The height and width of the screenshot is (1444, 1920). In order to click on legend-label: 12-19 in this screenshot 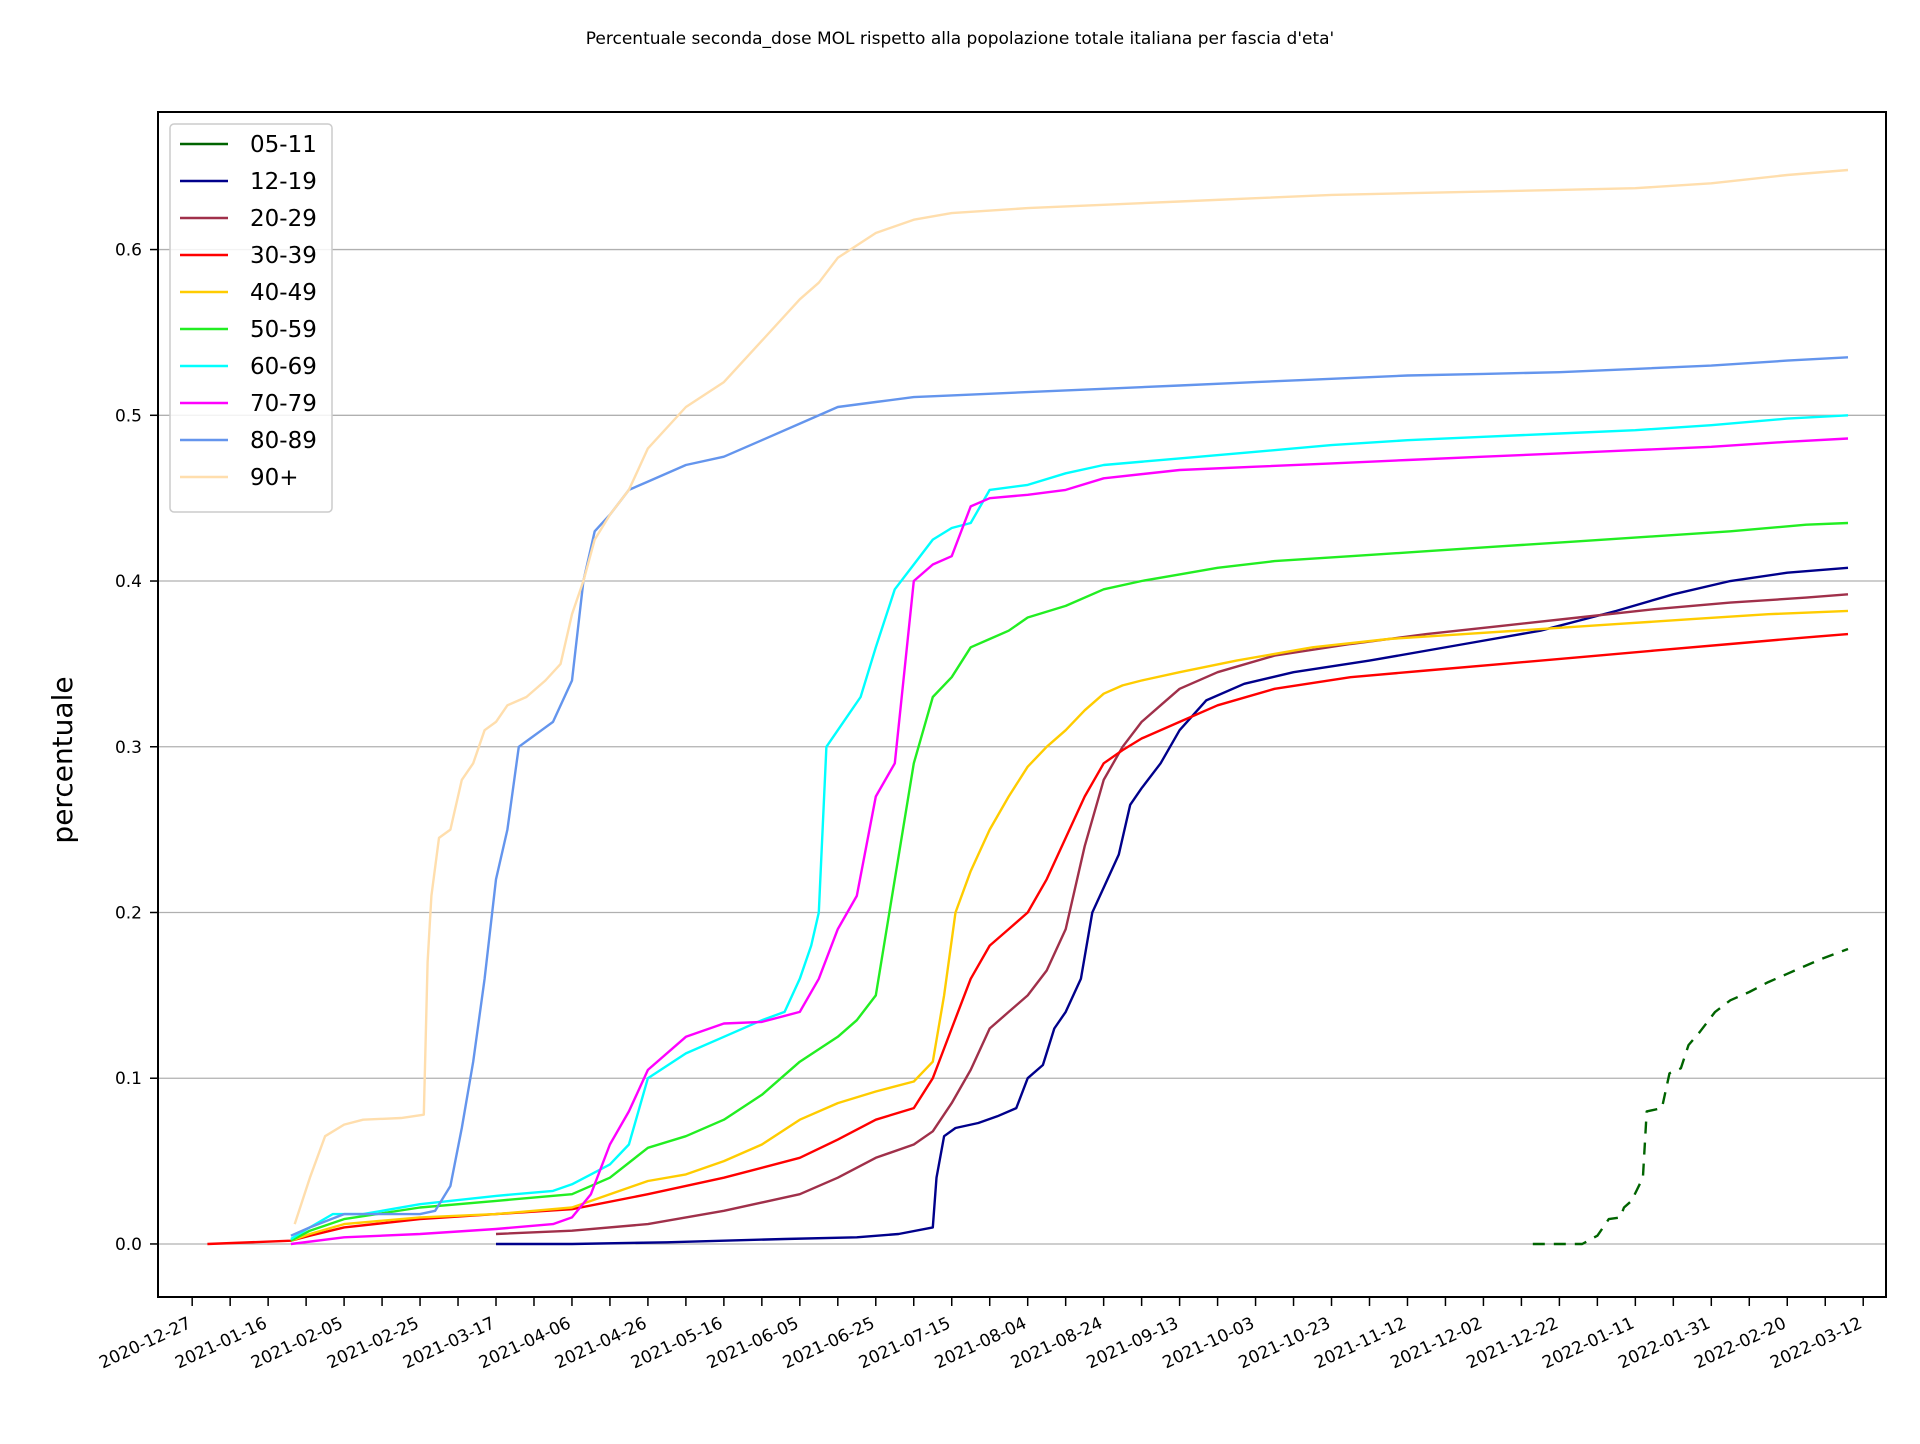, I will do `click(283, 182)`.